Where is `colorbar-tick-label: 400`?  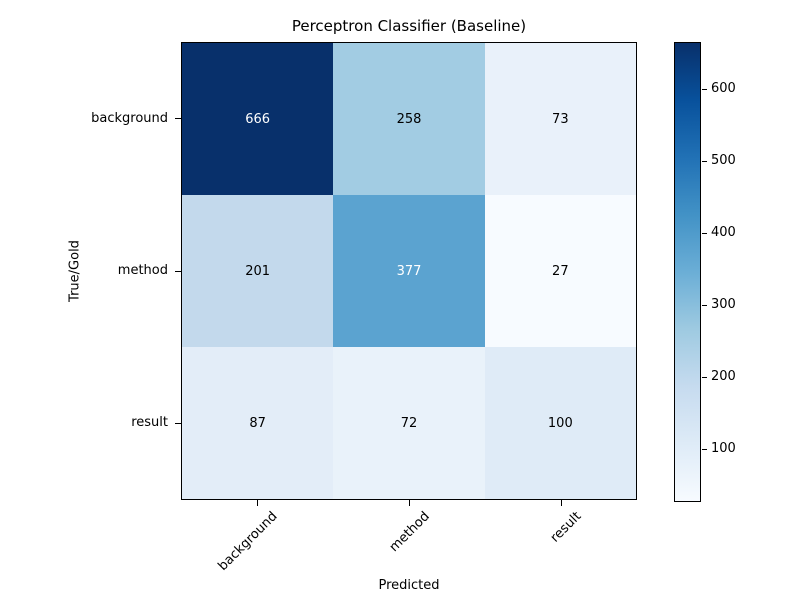
colorbar-tick-label: 400 is located at coordinates (723, 232).